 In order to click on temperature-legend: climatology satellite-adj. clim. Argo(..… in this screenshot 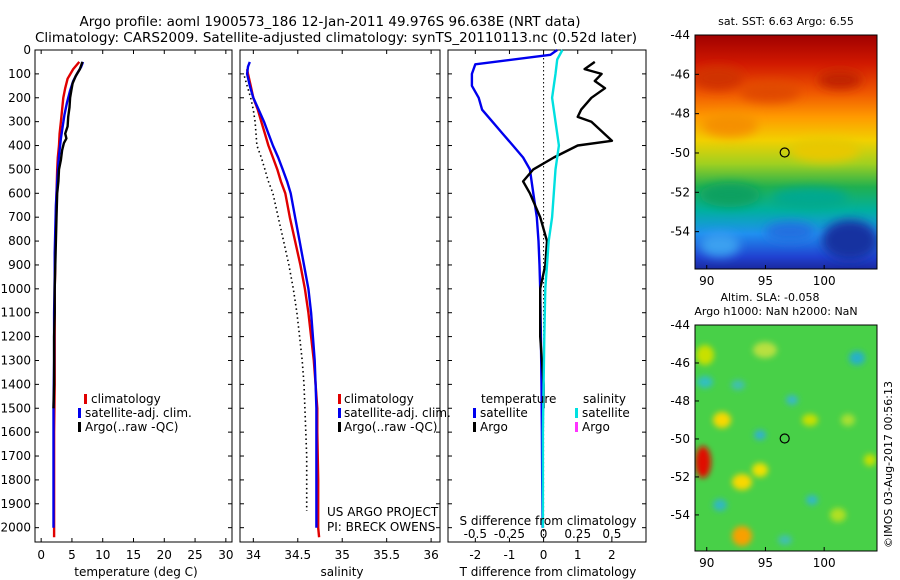, I will do `click(135, 413)`.